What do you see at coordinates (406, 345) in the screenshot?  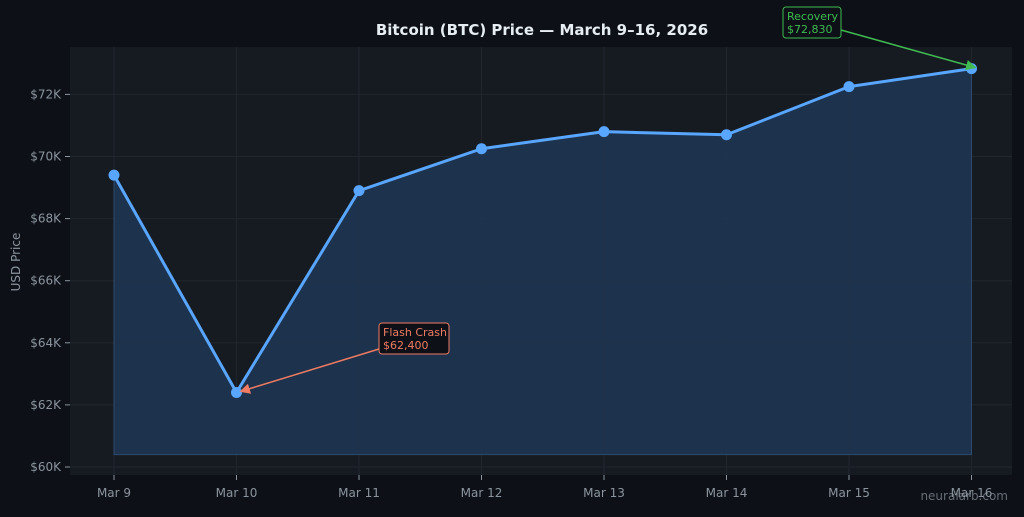 I see `flash-crash-label: $62,400` at bounding box center [406, 345].